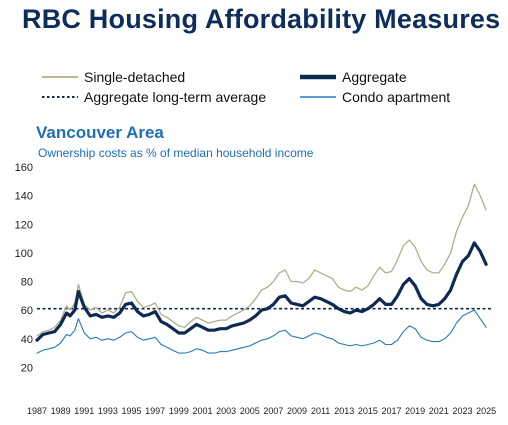 The height and width of the screenshot is (425, 508). What do you see at coordinates (261, 19) in the screenshot?
I see `page-title: RBC Housing Affordability Measures` at bounding box center [261, 19].